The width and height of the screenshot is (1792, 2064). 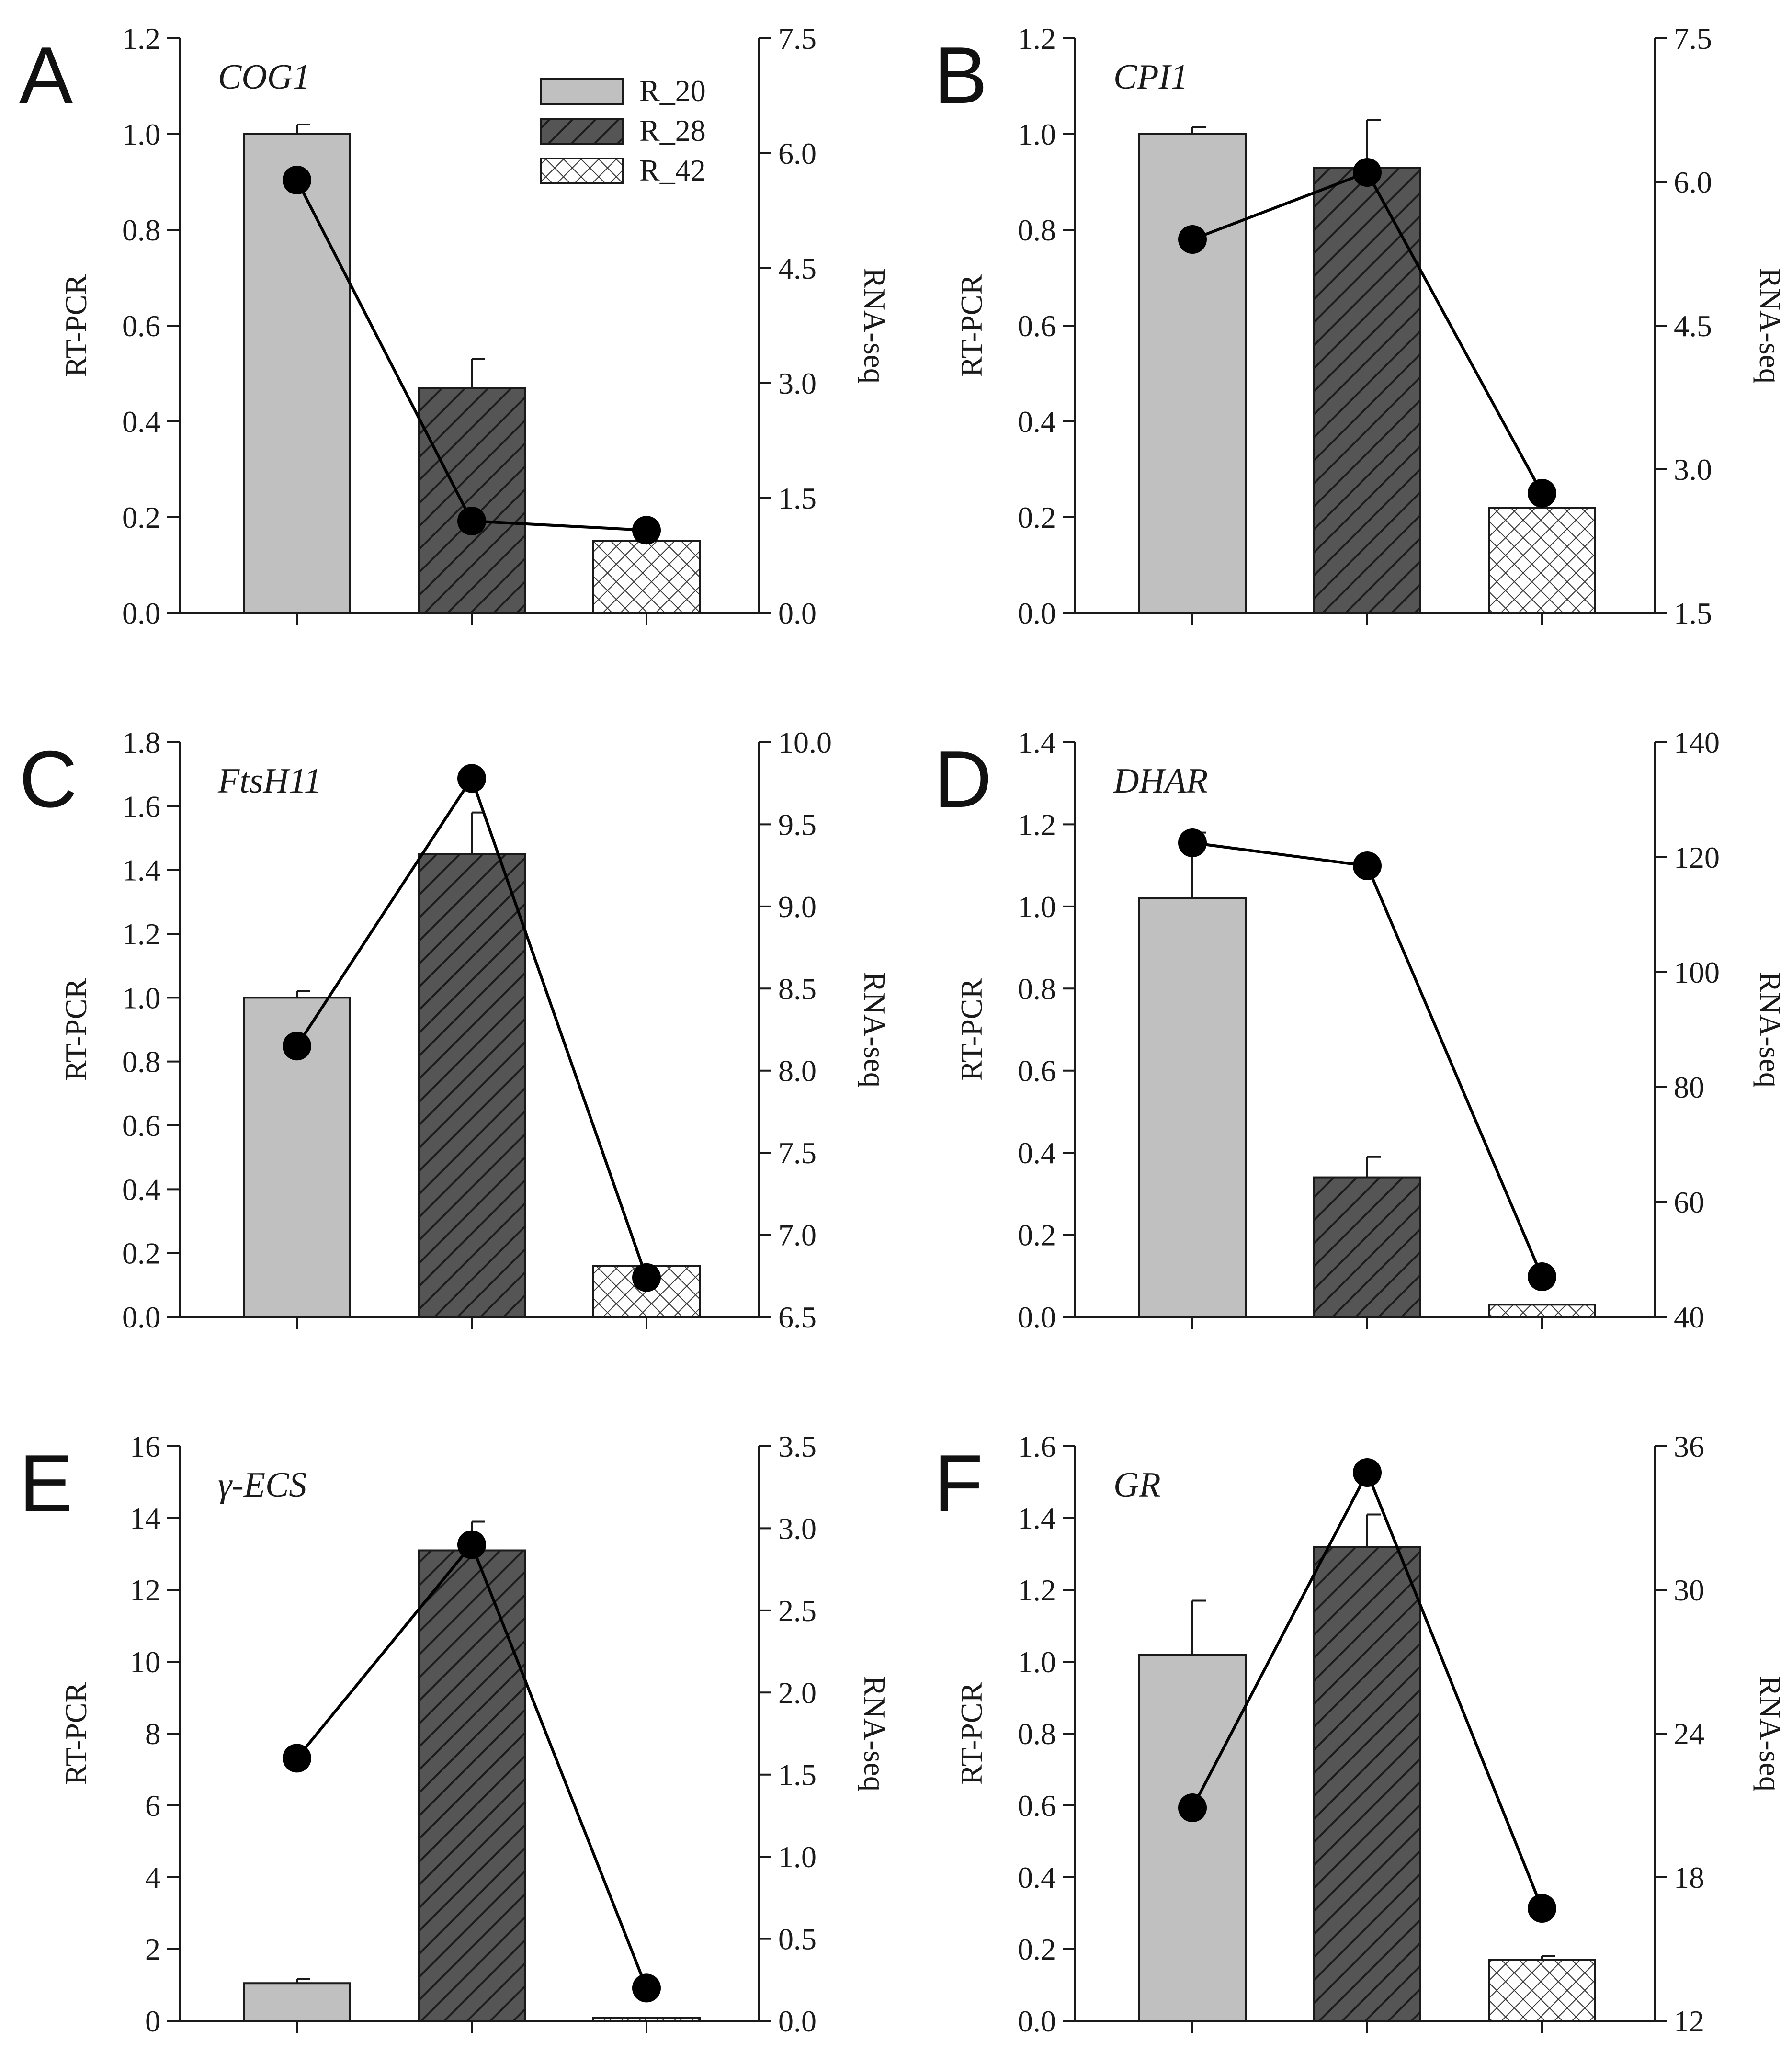 What do you see at coordinates (48, 779) in the screenshot?
I see `panel-letter: C` at bounding box center [48, 779].